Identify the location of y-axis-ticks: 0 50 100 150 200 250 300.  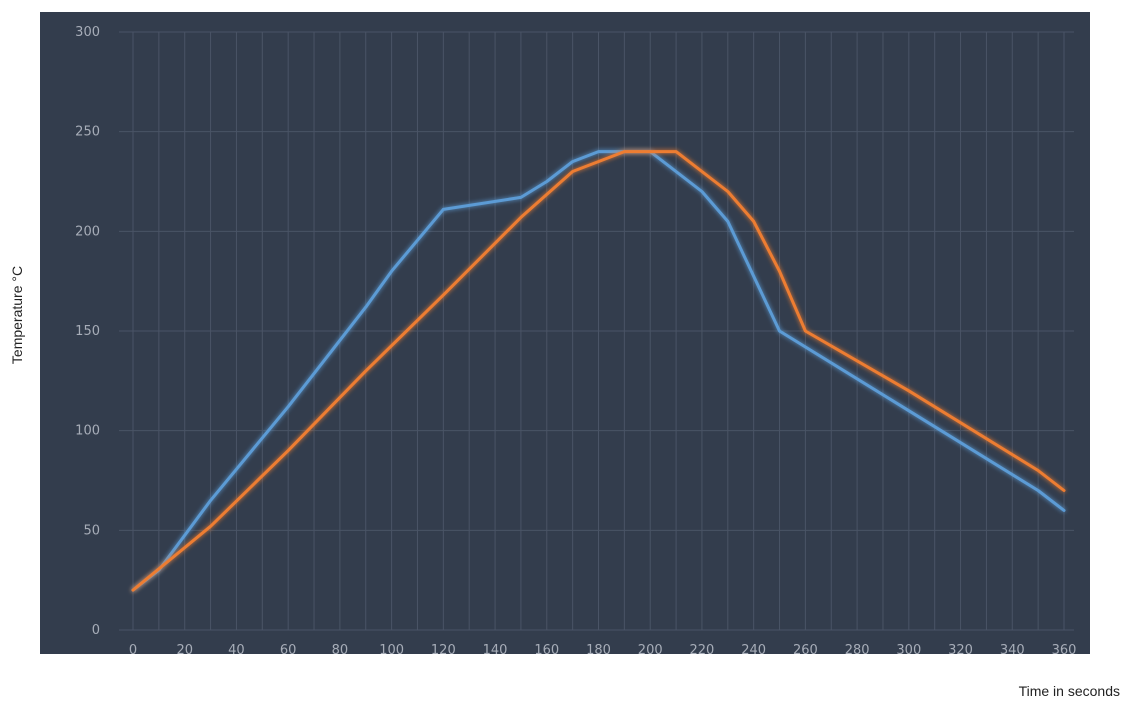
(87, 331).